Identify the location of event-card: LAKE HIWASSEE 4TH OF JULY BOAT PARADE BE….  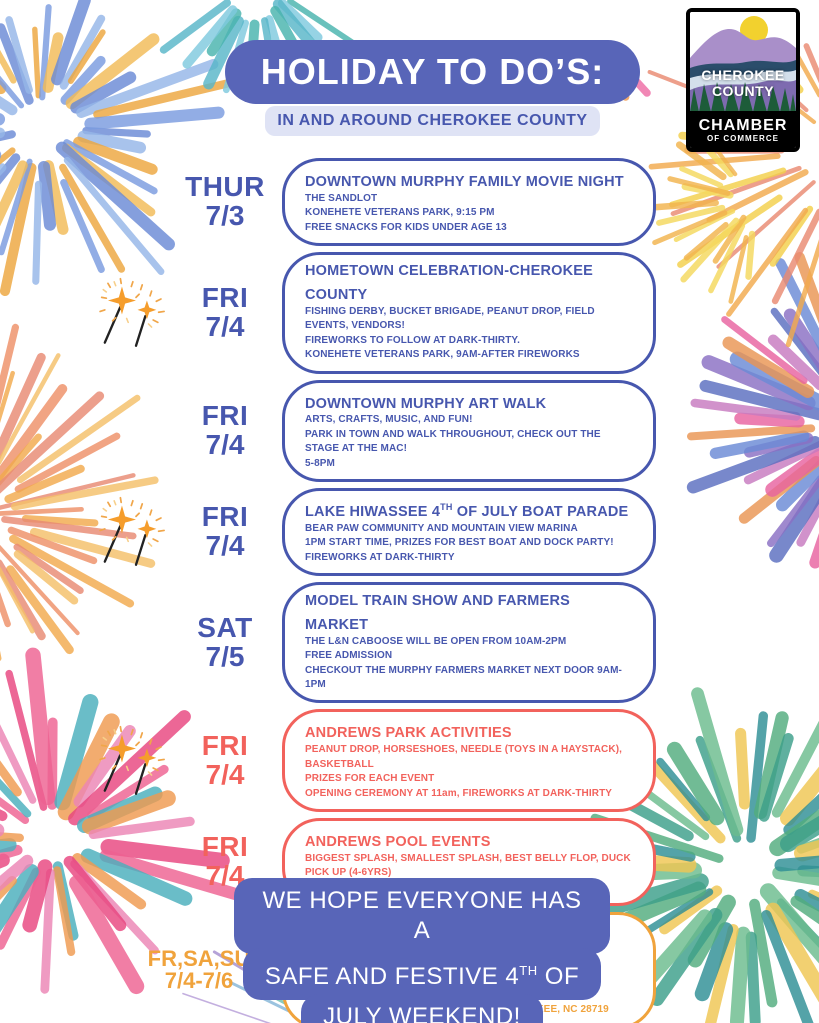
(469, 531).